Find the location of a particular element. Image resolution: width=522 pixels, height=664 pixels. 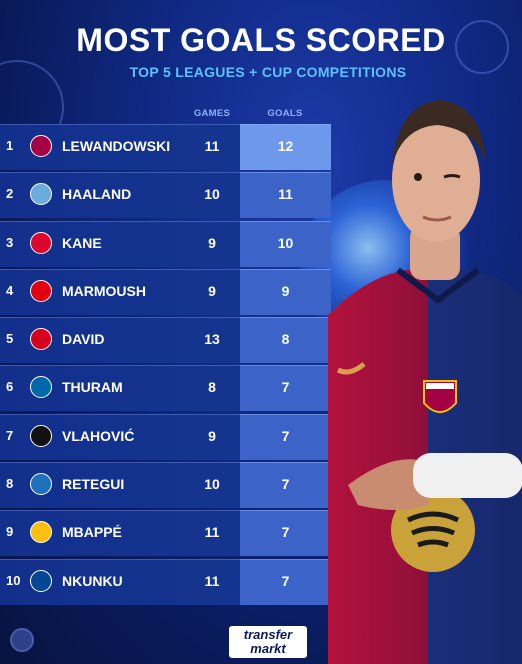

table-row: 1 LEWANDOWSKI 11 12 is located at coordinates (165, 147).